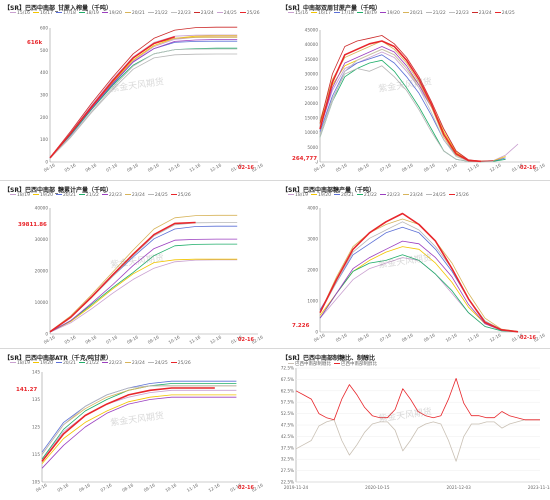 The height and width of the screenshot is (500, 550). Describe the element at coordinates (44, 95) in the screenshot. I see `y-tick-label: 300` at that location.